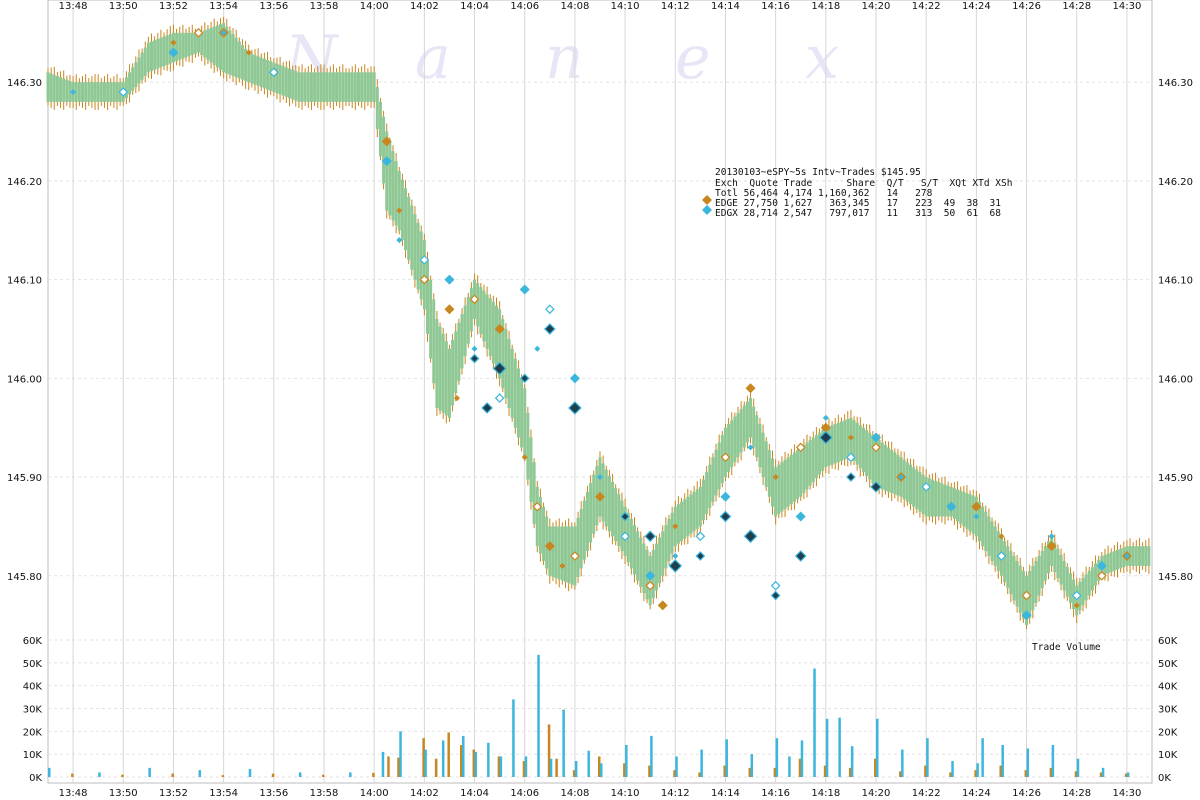 This screenshot has width=1200, height=800. Describe the element at coordinates (564, 58) in the screenshot. I see `watermark-letter: n` at that location.